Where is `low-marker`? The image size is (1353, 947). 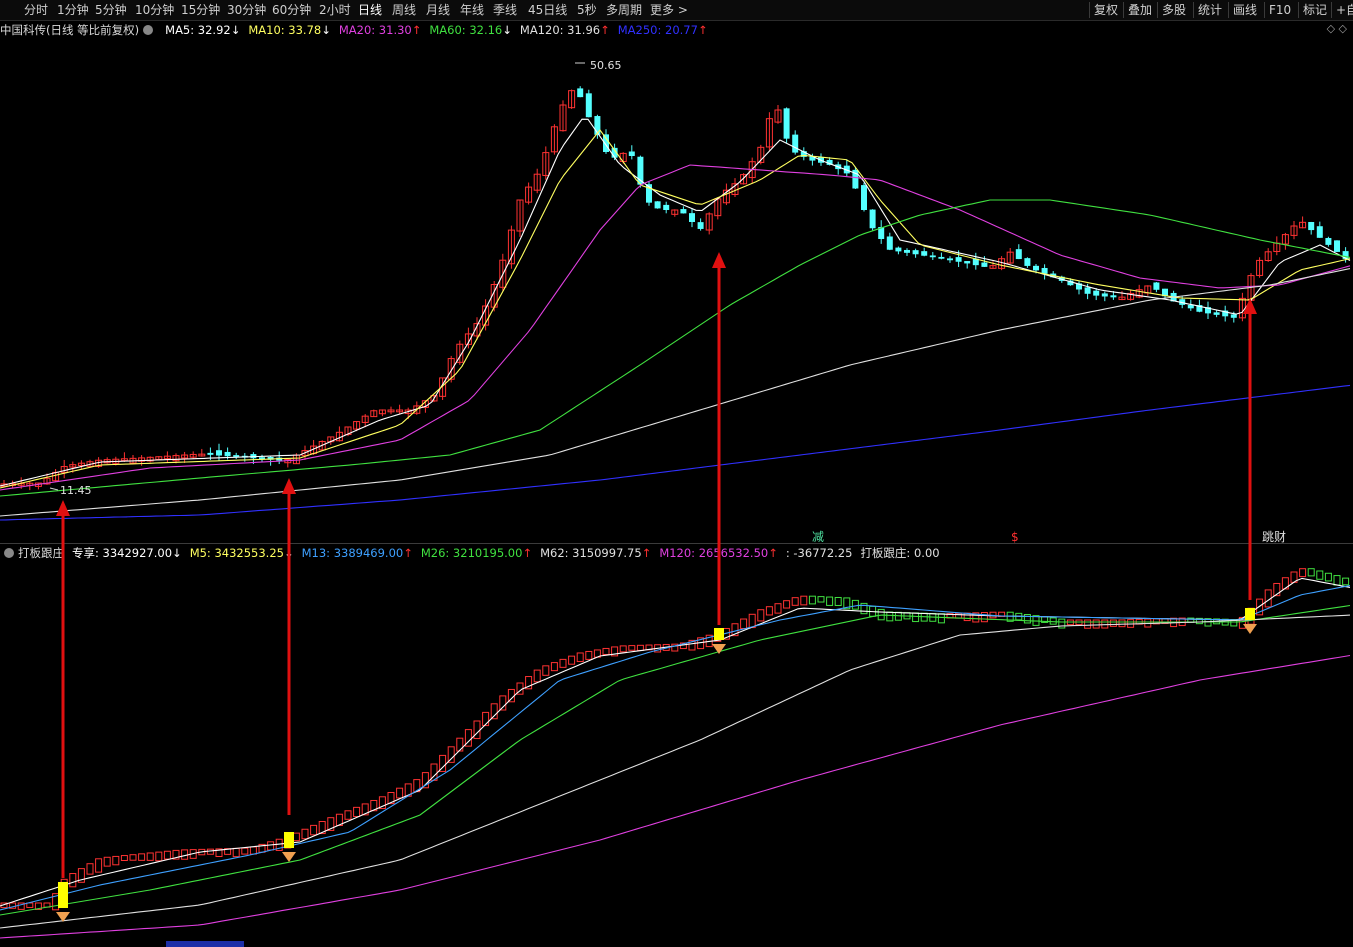 low-marker is located at coordinates (54, 489).